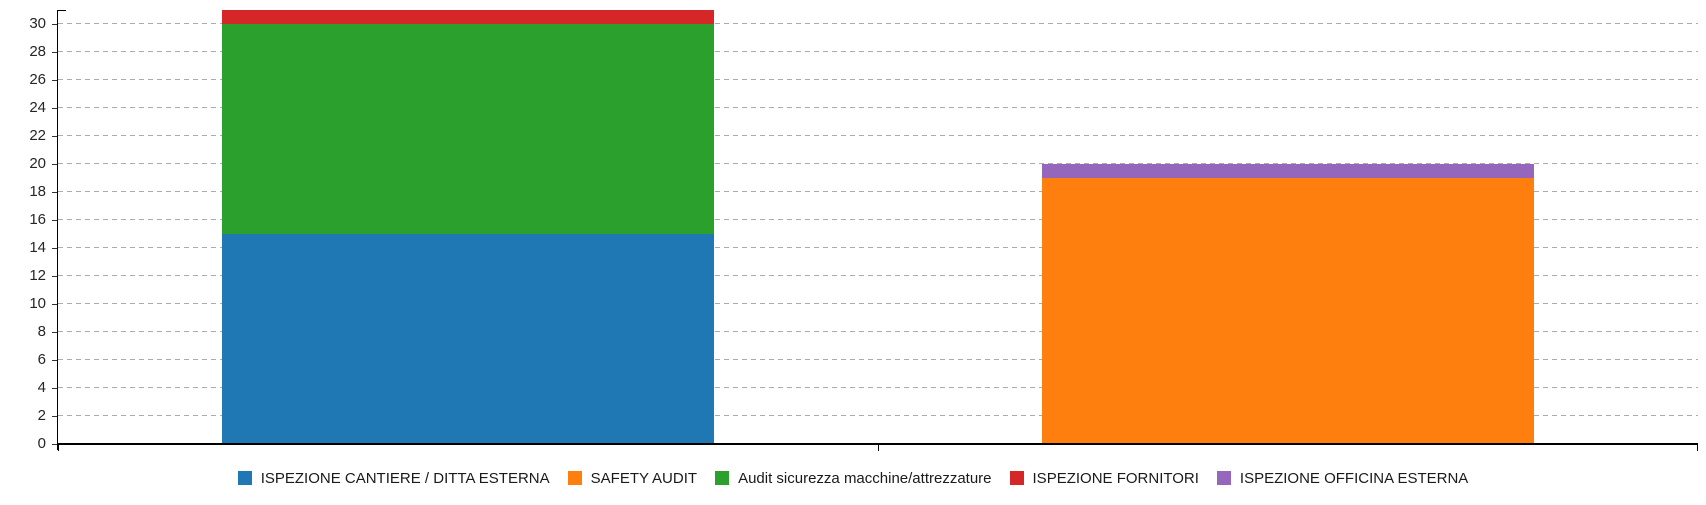  Describe the element at coordinates (37, 303) in the screenshot. I see `y-axis-tick-label: 10` at that location.